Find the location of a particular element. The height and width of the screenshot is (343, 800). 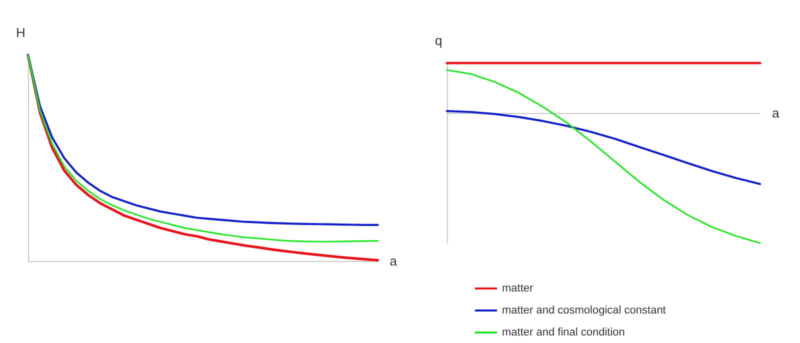

legend-label: matter and cosmological constant is located at coordinates (584, 310).